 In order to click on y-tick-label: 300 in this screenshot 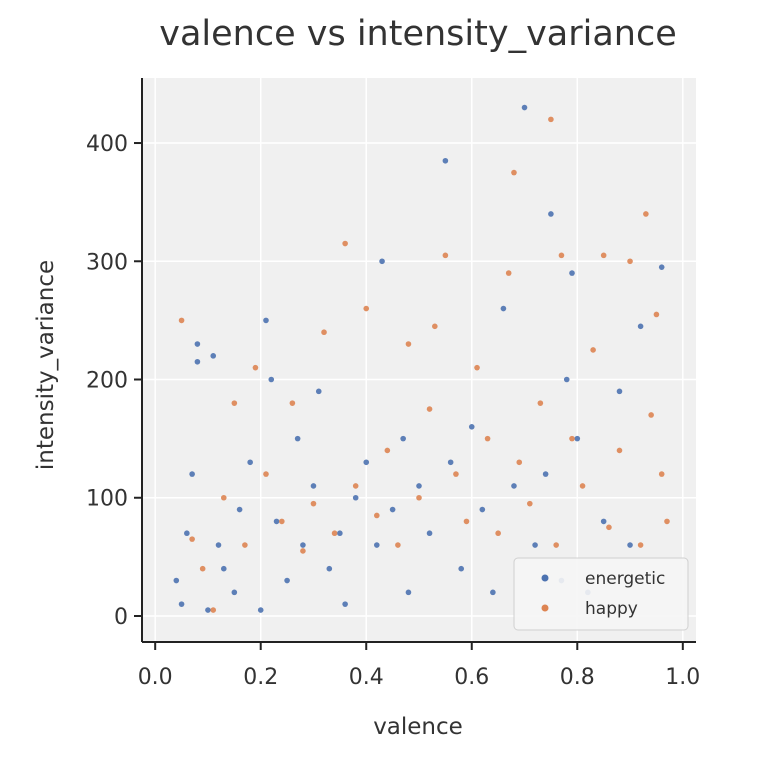, I will do `click(107, 262)`.